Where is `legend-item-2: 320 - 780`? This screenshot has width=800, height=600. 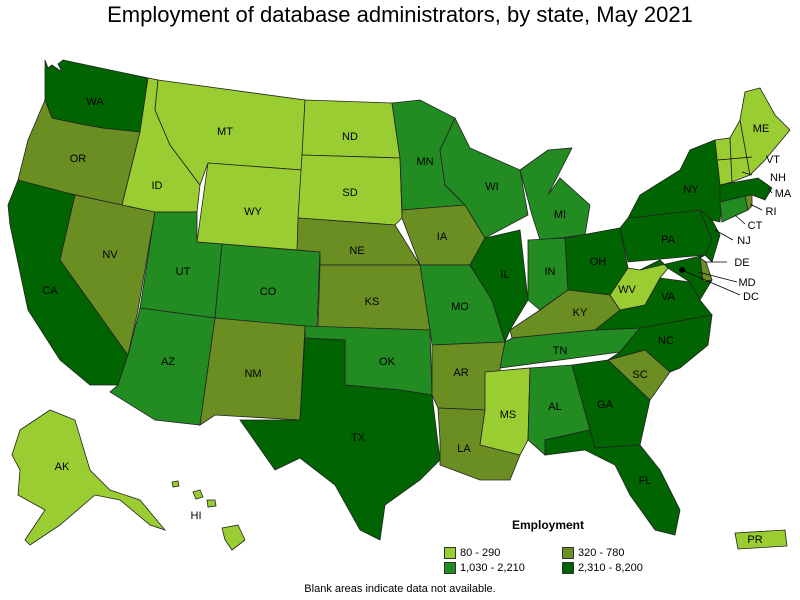 legend-item-2: 320 - 780 is located at coordinates (593, 553).